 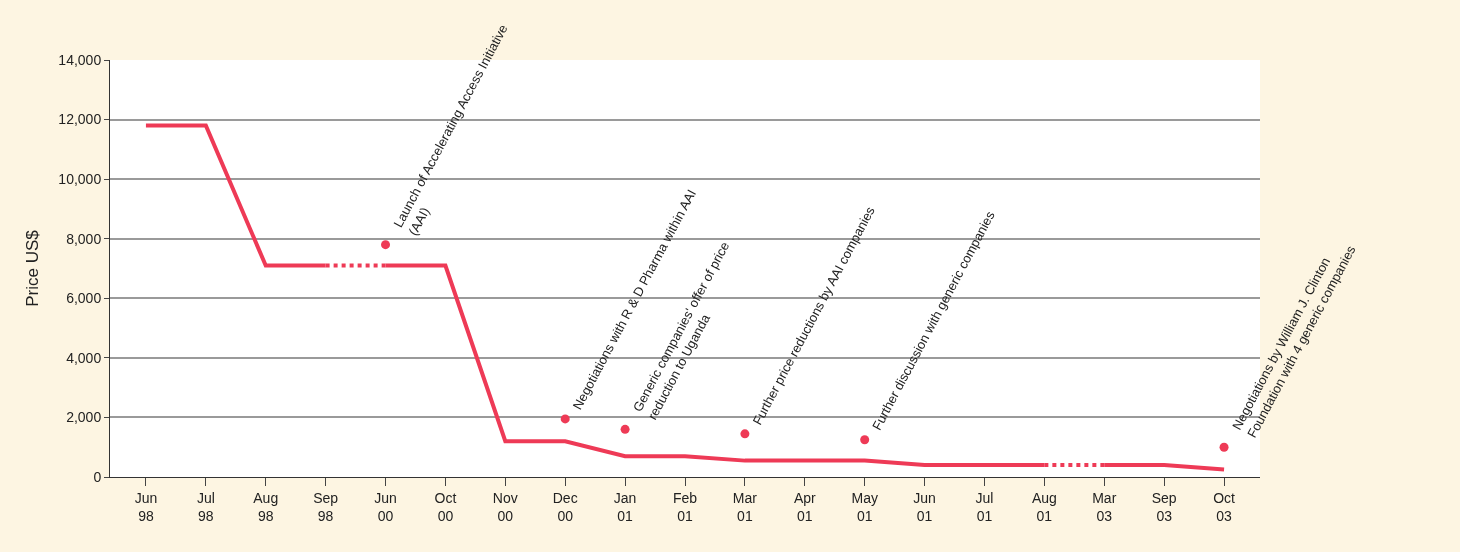 What do you see at coordinates (1224, 506) in the screenshot?
I see `x-tick-label: Oct 03` at bounding box center [1224, 506].